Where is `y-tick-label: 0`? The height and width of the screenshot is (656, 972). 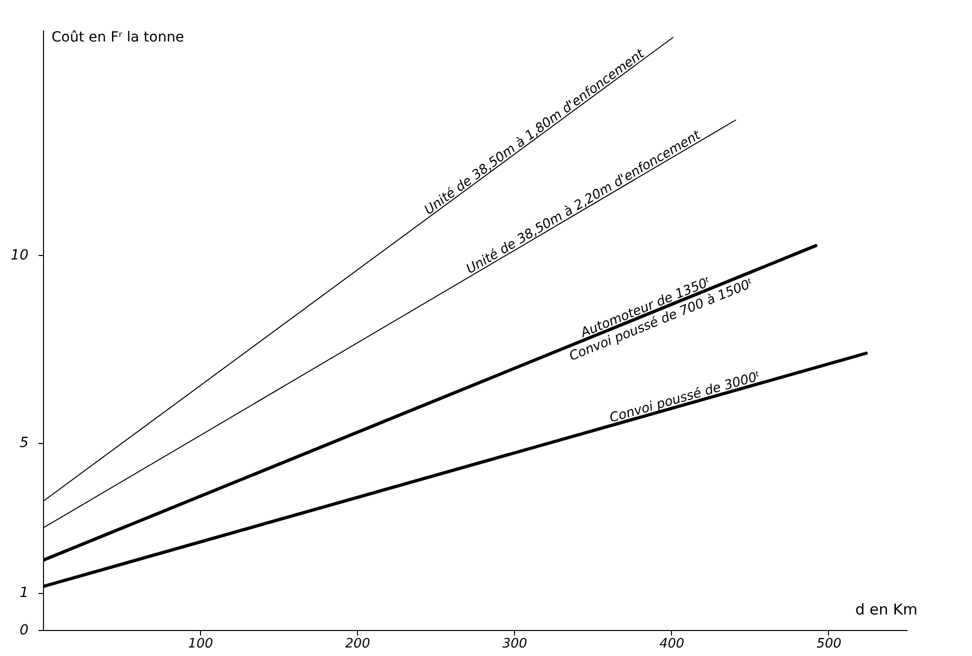 y-tick-label: 0 is located at coordinates (24, 630).